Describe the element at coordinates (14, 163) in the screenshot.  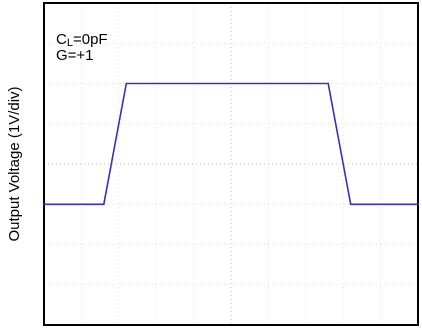
I see `y-axis-label: Output Voltage (1V/div)` at that location.